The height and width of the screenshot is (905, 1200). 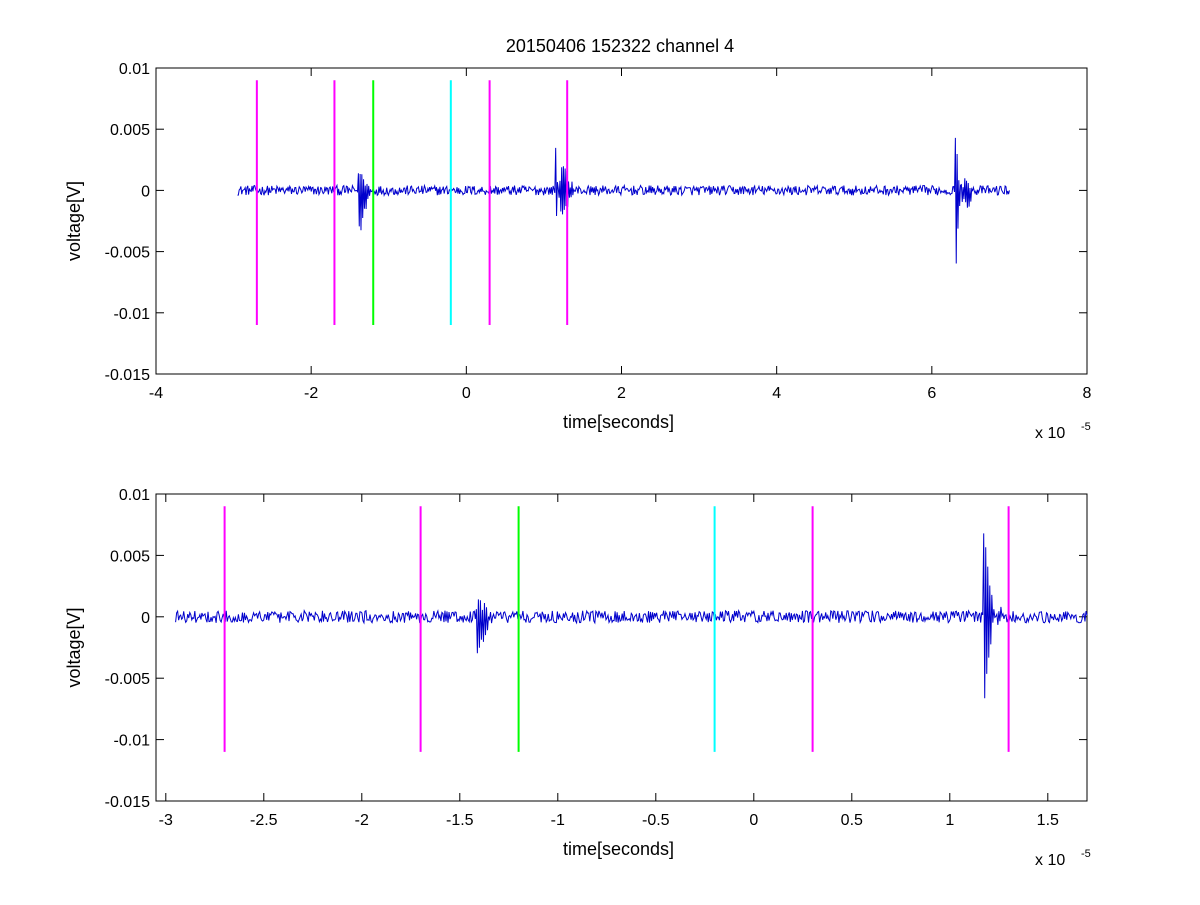 What do you see at coordinates (166, 820) in the screenshot?
I see `x-tick-label: -3` at bounding box center [166, 820].